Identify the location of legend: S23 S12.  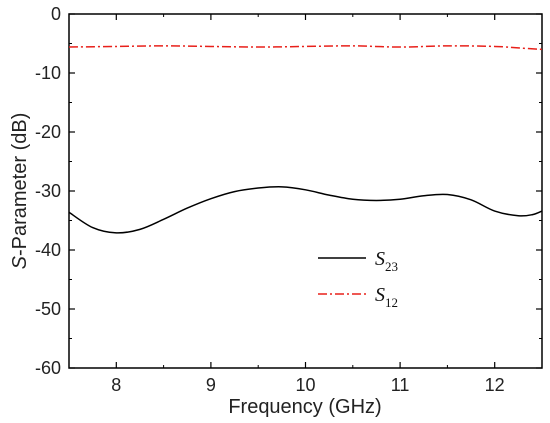
(358, 279).